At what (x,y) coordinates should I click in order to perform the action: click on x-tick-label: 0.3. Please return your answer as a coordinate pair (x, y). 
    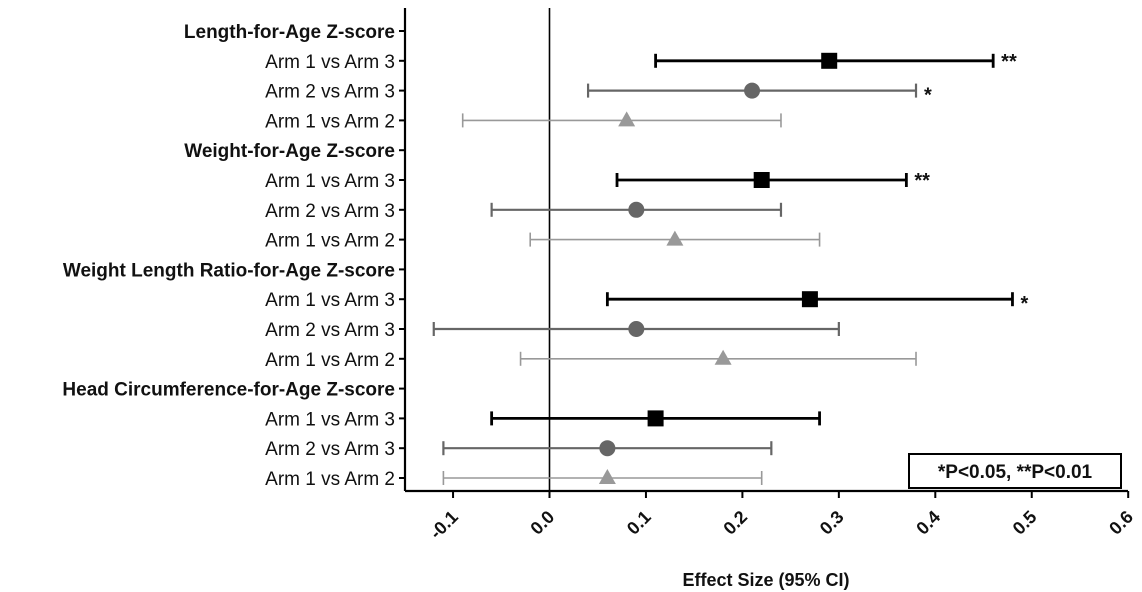
    Looking at the image, I should click on (832, 523).